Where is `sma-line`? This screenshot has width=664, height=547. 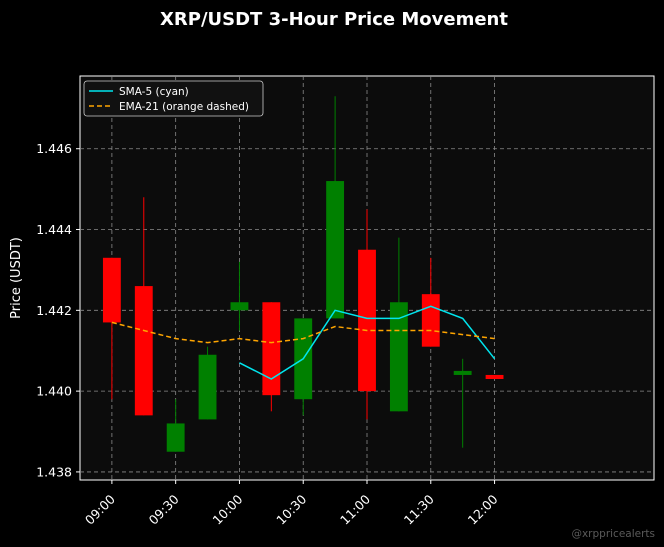
sma-line is located at coordinates (367, 342).